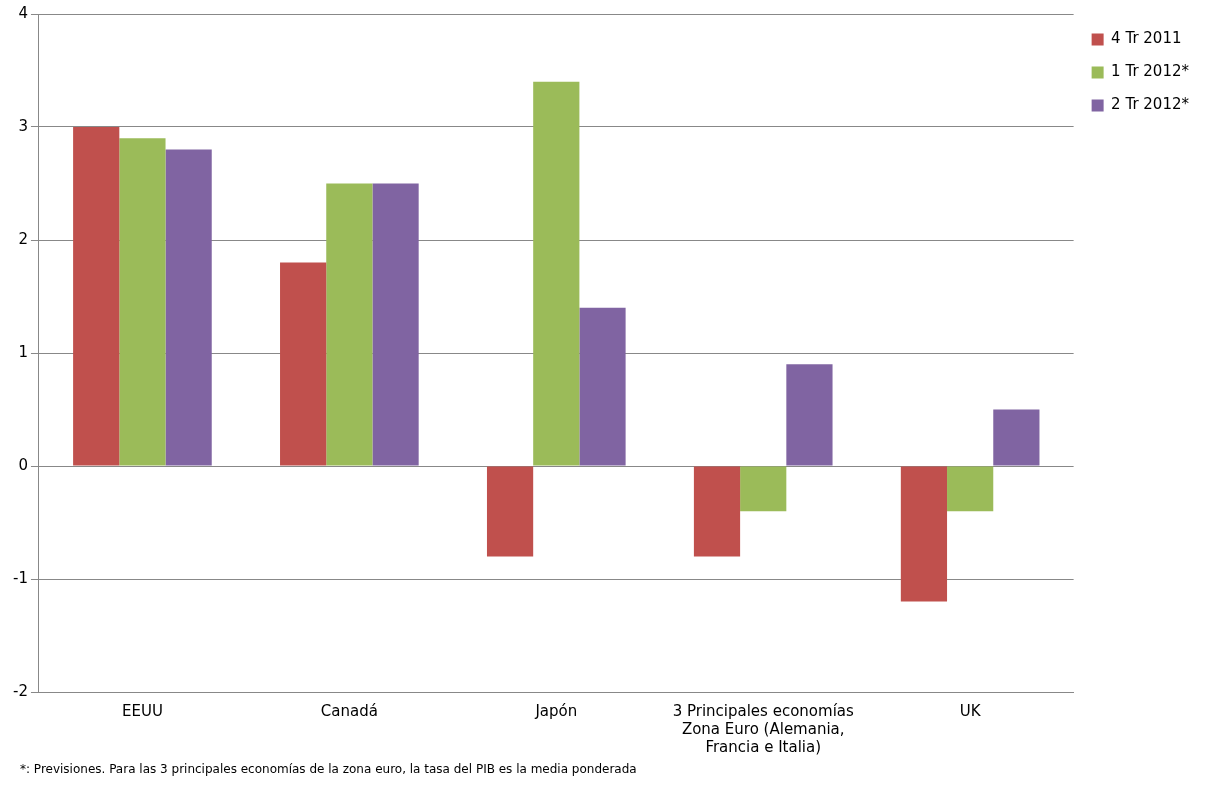 This screenshot has height=791, width=1211. What do you see at coordinates (20, 577) in the screenshot?
I see `y-tick-label: -1` at bounding box center [20, 577].